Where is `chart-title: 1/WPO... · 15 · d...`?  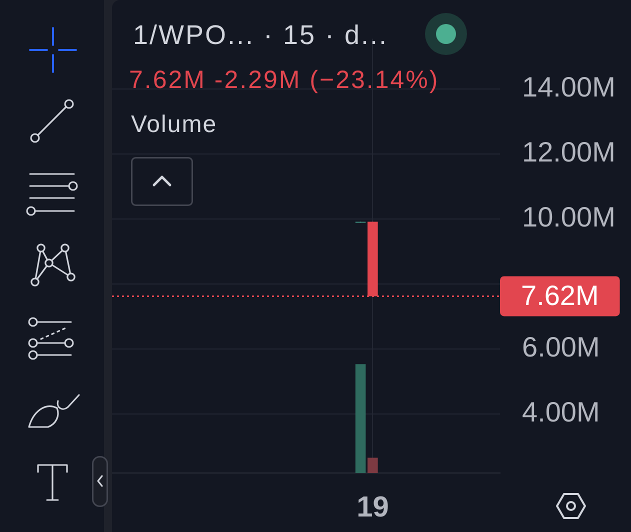 chart-title: 1/WPO... · 15 · d... is located at coordinates (260, 35).